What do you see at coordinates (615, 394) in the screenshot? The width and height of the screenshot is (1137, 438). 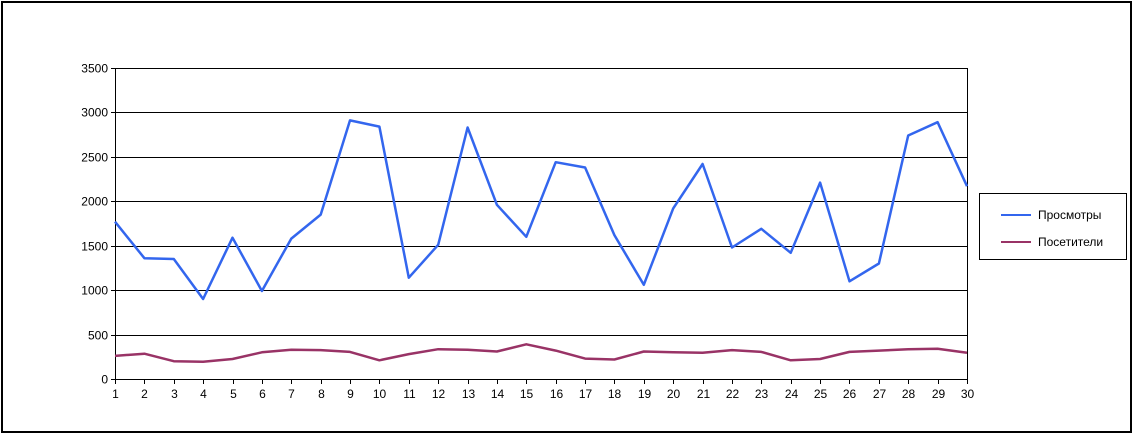 I see `x-tick-label: 18` at bounding box center [615, 394].